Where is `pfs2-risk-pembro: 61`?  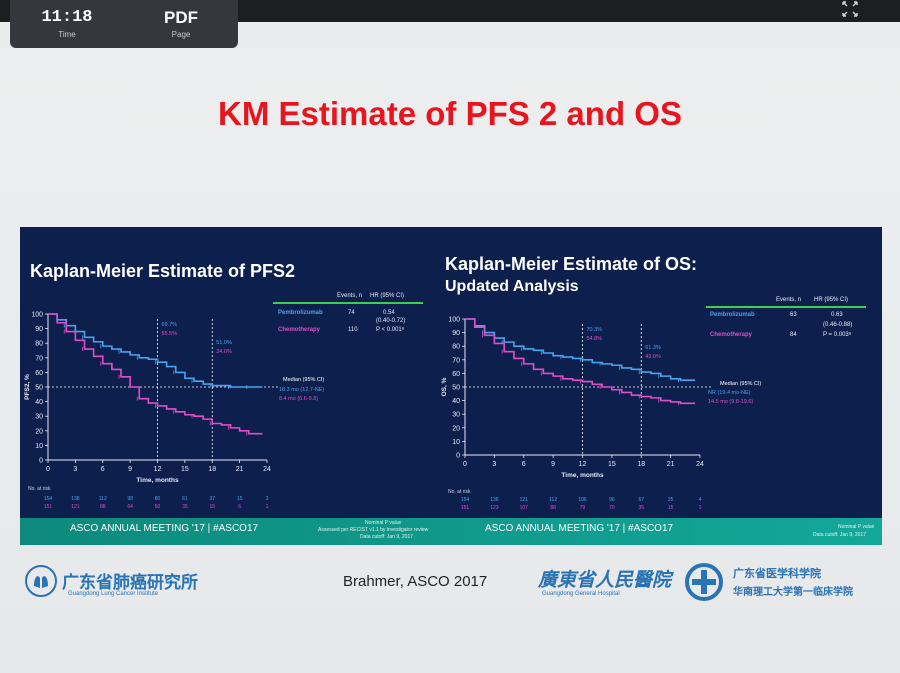
pfs2-risk-pembro: 61 is located at coordinates (185, 499).